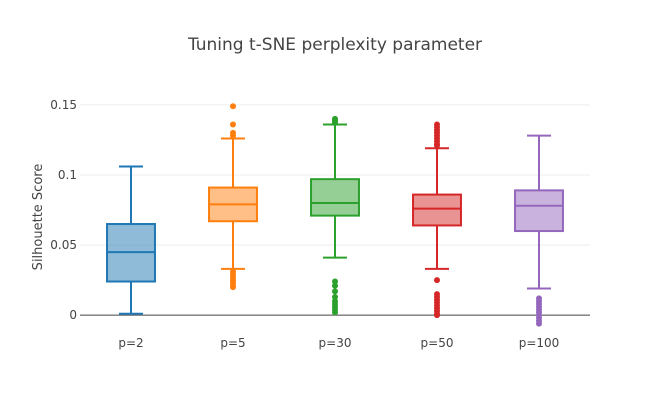  I want to click on y-tick-label: 0.15, so click(63, 105).